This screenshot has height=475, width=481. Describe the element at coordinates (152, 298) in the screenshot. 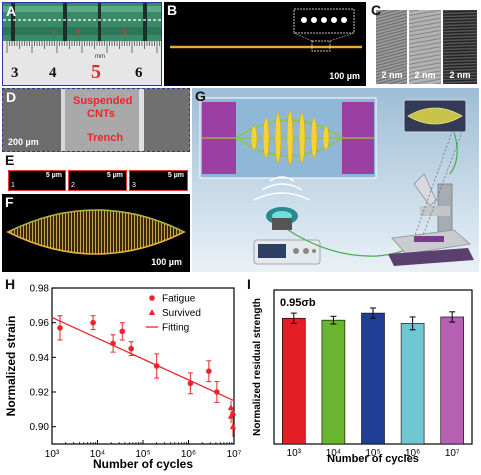

I see `legend-fatigue-marker` at that location.